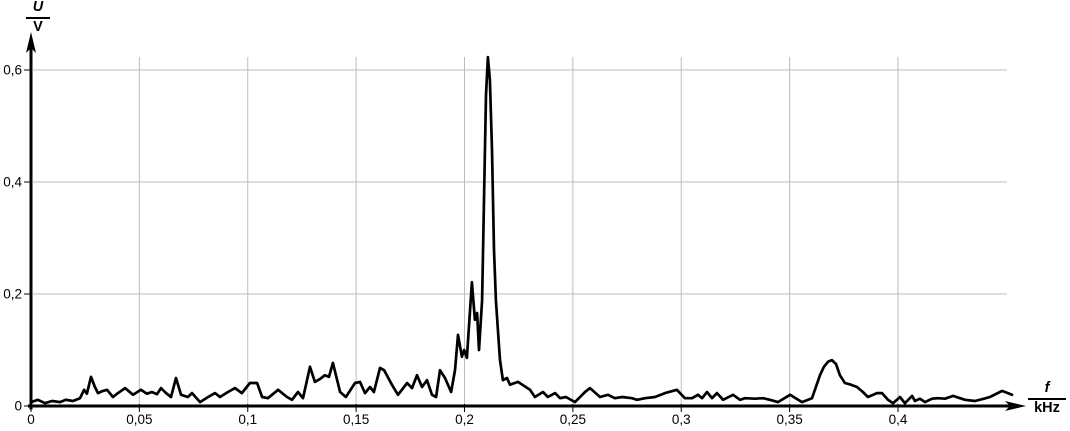 Image resolution: width=1070 pixels, height=431 pixels. I want to click on y-tick-label: 0,2, so click(12, 294).